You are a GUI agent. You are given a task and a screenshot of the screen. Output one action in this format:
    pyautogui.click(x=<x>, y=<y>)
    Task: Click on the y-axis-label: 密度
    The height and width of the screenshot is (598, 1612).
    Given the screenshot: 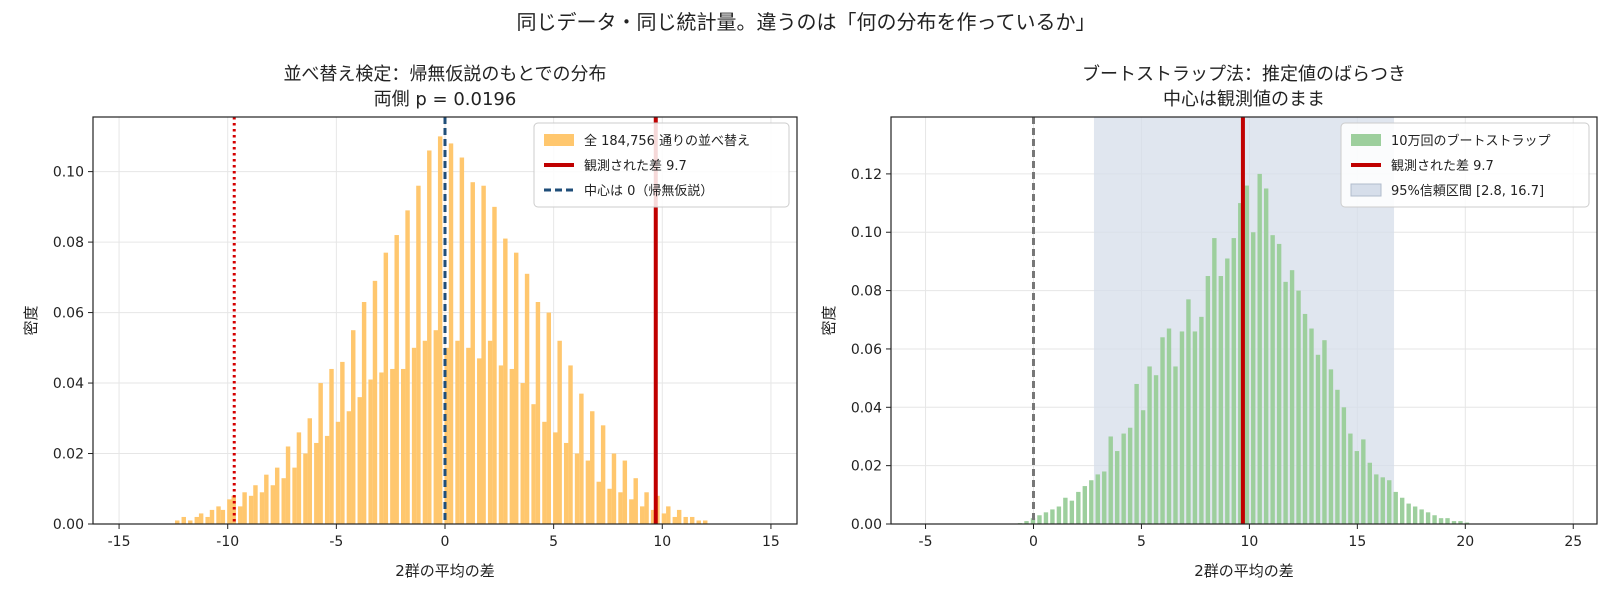 What is the action you would take?
    pyautogui.click(x=829, y=320)
    